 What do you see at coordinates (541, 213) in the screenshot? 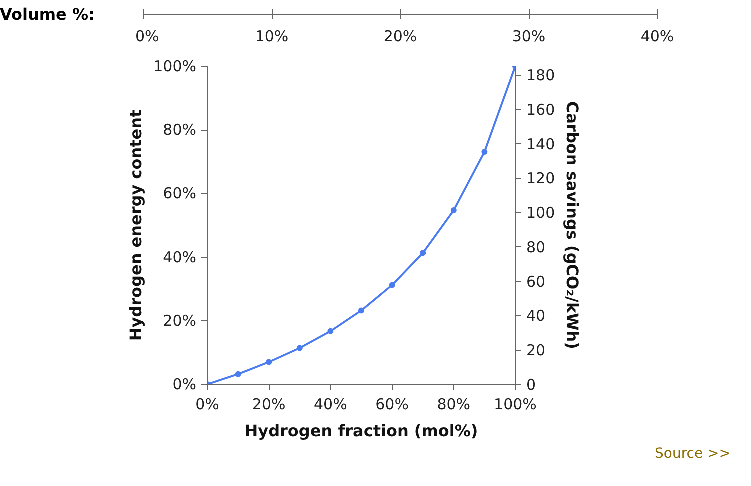
I see `y2-tick-label: 100` at bounding box center [541, 213].